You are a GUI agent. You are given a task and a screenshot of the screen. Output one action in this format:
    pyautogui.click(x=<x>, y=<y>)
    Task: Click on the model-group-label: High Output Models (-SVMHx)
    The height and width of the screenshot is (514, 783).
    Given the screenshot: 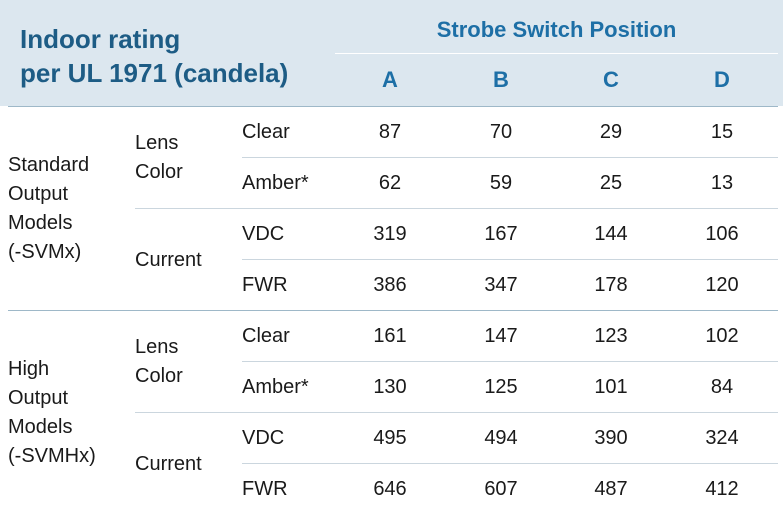 What is the action you would take?
    pyautogui.click(x=52, y=413)
    